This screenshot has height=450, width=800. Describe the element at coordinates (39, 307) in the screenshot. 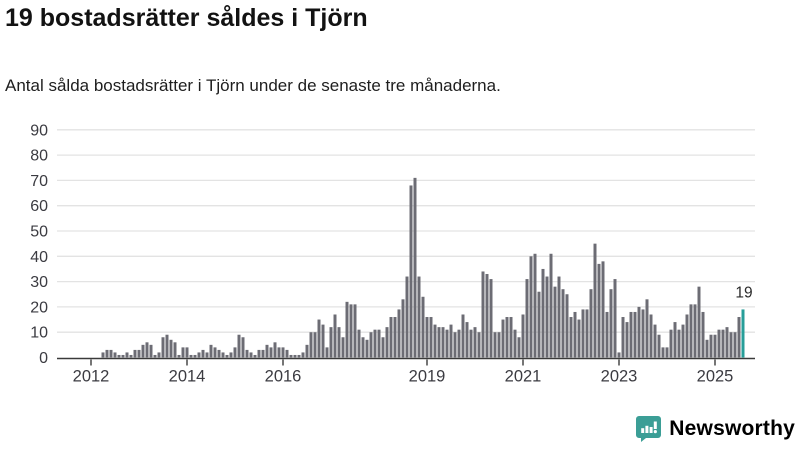

I see `y-tick-label: 20` at that location.